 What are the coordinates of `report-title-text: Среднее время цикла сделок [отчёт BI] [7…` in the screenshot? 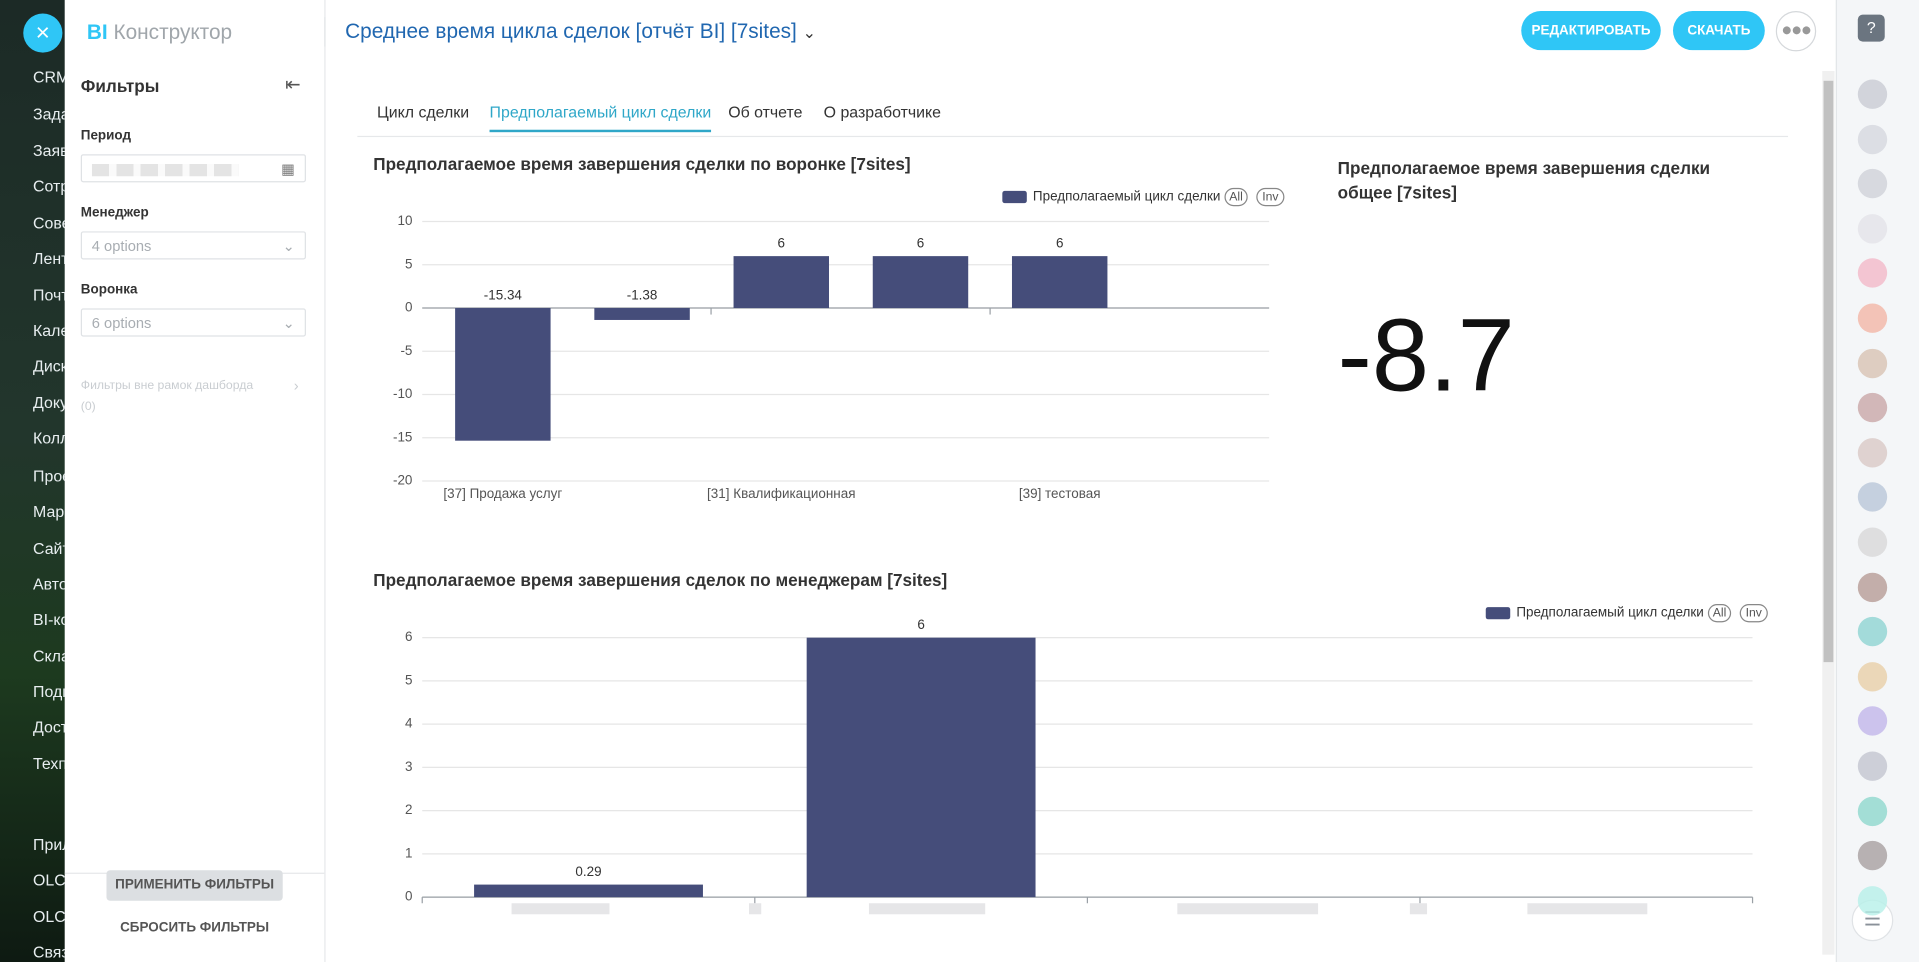 It's located at (571, 31).